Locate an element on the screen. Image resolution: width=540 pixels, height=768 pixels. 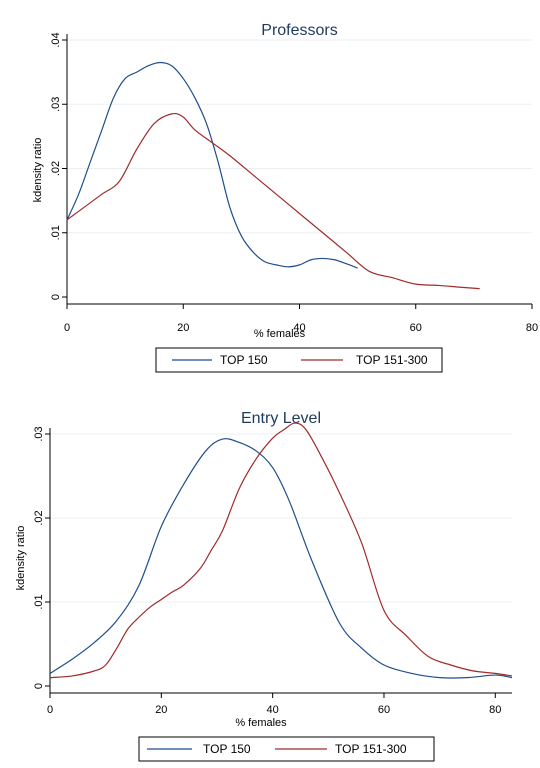
chart-title: Professors is located at coordinates (299, 30).